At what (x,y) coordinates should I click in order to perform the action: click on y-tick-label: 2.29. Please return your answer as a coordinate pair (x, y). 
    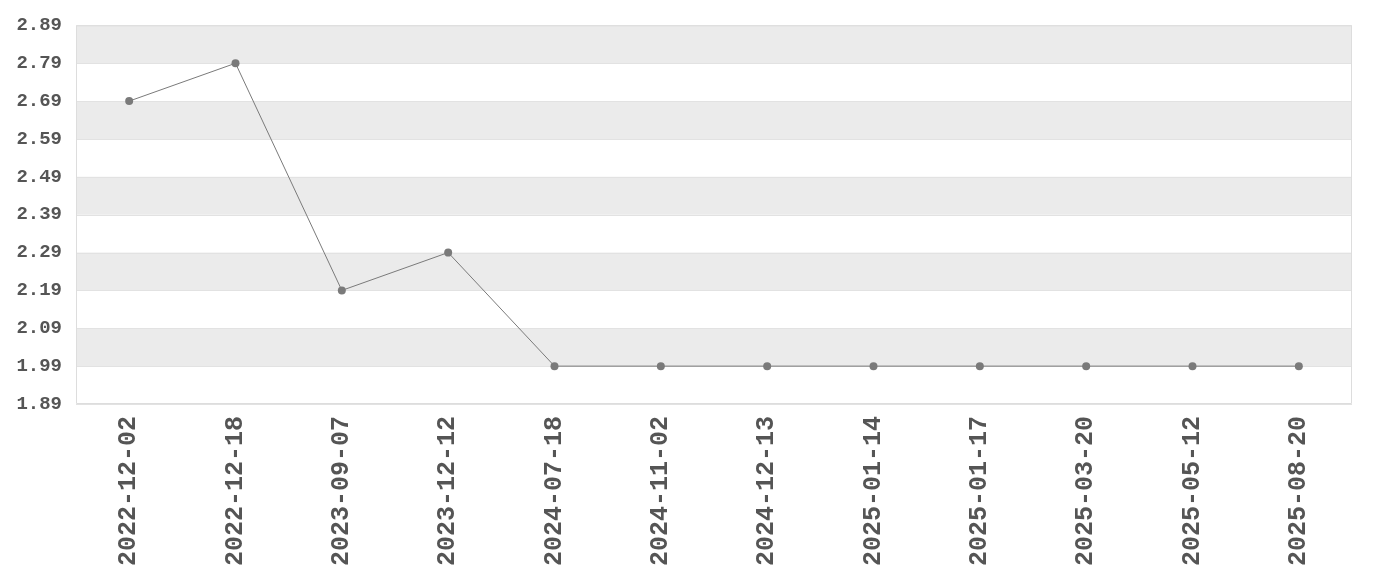
    Looking at the image, I should click on (39, 252).